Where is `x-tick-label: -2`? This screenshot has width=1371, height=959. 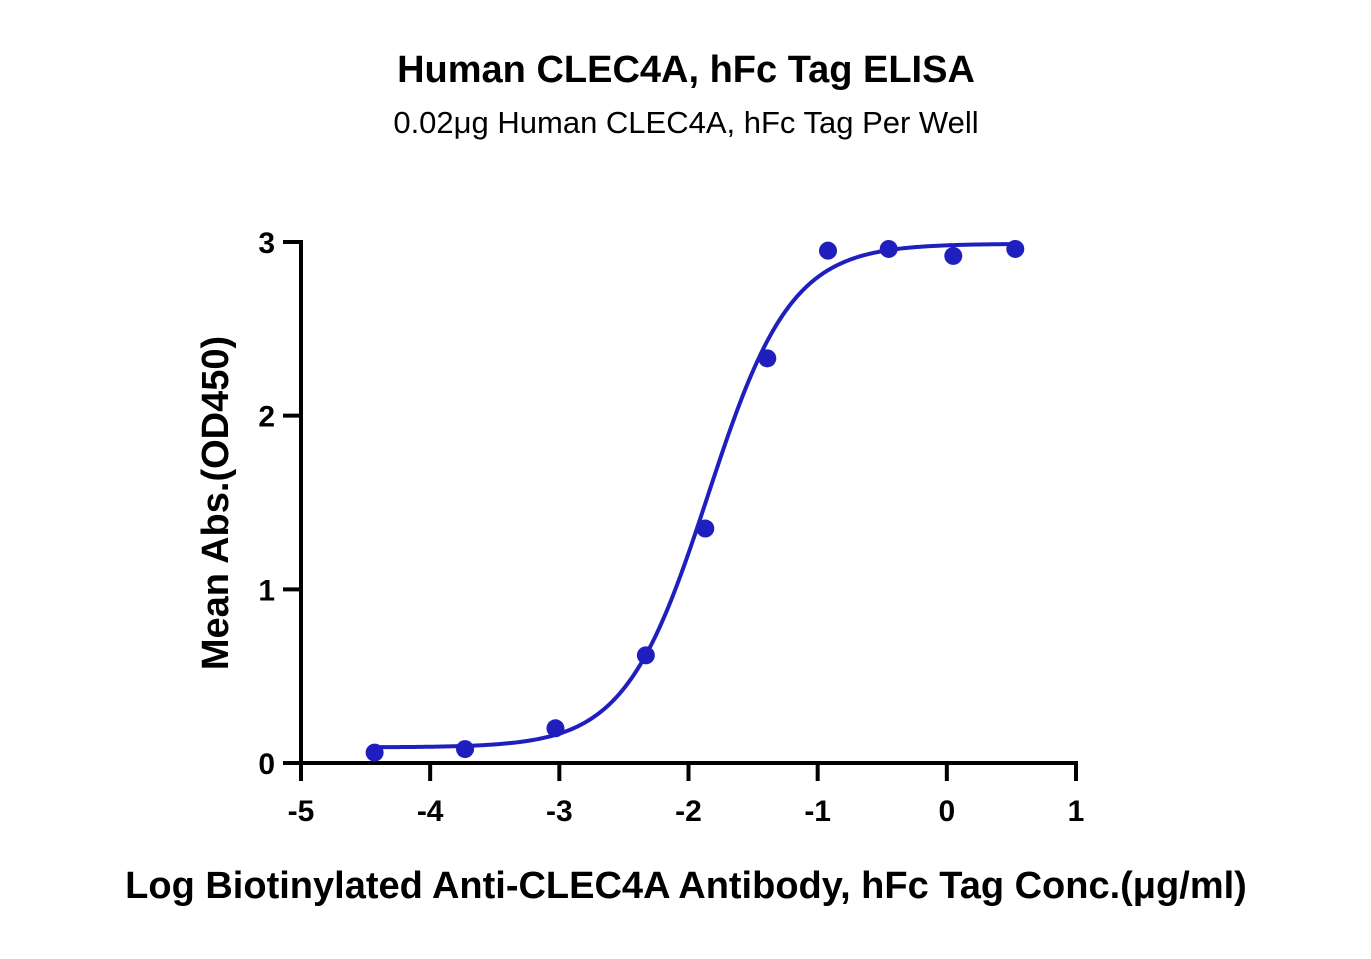 x-tick-label: -2 is located at coordinates (688, 811).